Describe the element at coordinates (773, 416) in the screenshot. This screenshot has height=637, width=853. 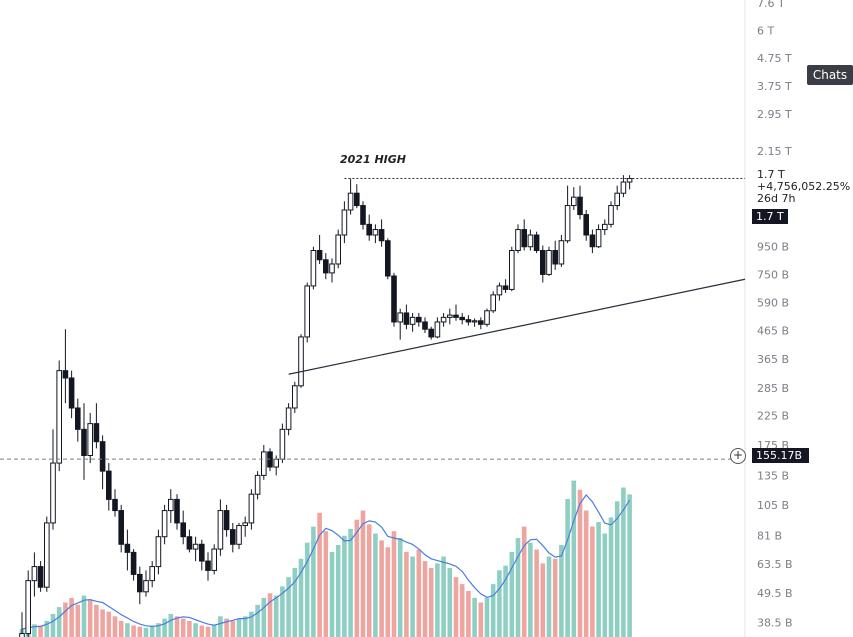
I see `y-tick-label: 225 B` at that location.